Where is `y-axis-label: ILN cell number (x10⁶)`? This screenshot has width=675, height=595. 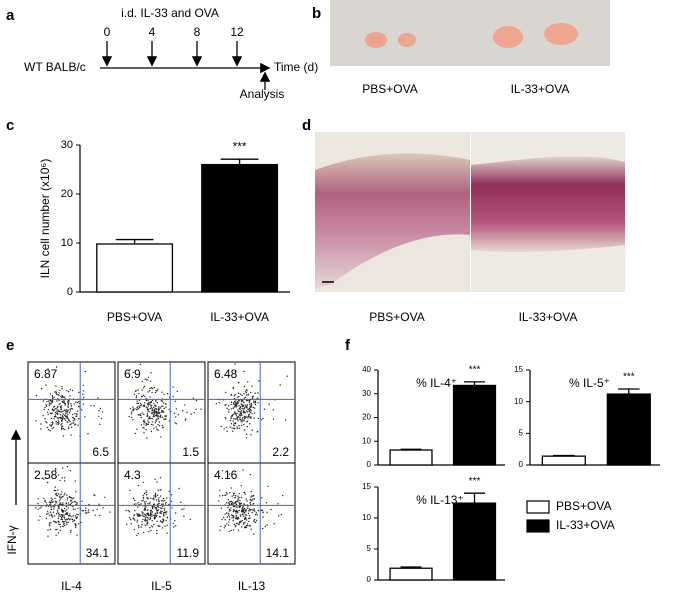 y-axis-label: ILN cell number (x10⁶) is located at coordinates (45, 219).